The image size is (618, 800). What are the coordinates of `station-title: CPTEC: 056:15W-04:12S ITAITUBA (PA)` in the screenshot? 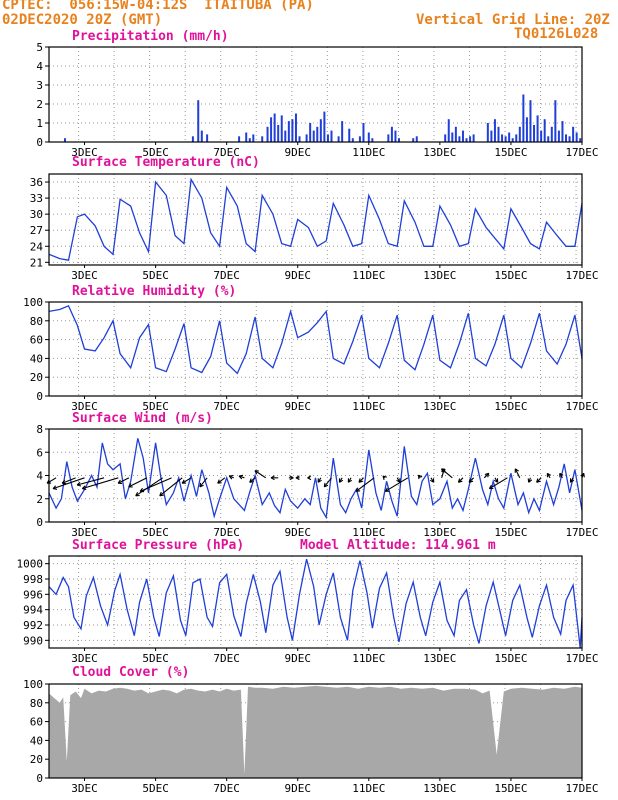 It's located at (158, 6).